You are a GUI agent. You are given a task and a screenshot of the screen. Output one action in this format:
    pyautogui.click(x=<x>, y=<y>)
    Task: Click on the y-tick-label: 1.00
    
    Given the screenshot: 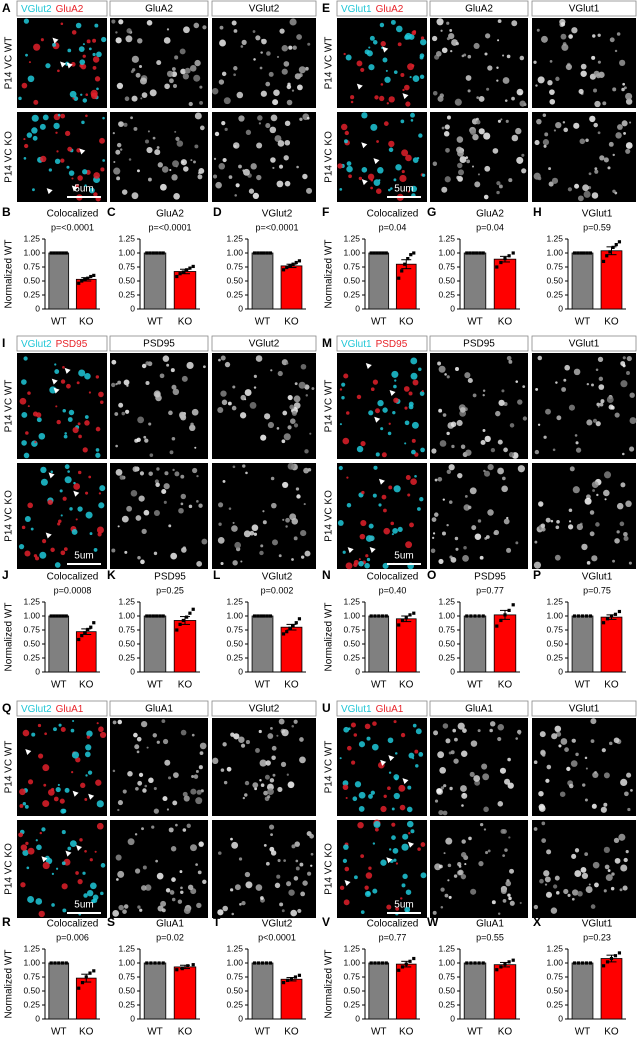 What is the action you would take?
    pyautogui.click(x=446, y=615)
    